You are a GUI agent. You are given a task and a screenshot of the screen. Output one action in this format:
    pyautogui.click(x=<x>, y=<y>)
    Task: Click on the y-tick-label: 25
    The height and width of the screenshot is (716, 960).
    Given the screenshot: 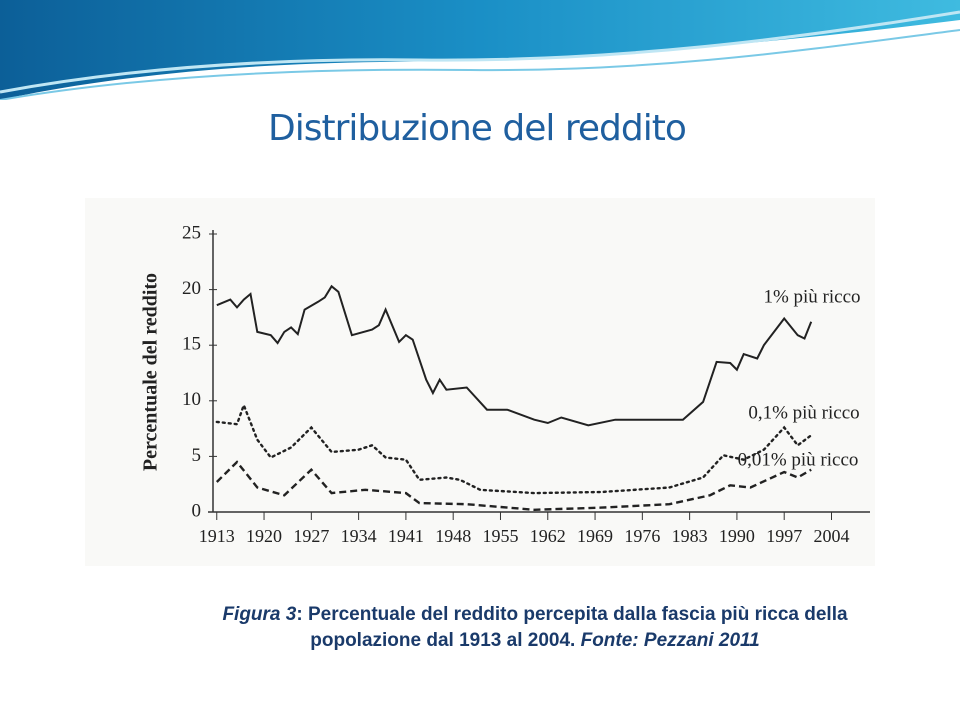 What is the action you would take?
    pyautogui.click(x=191, y=232)
    